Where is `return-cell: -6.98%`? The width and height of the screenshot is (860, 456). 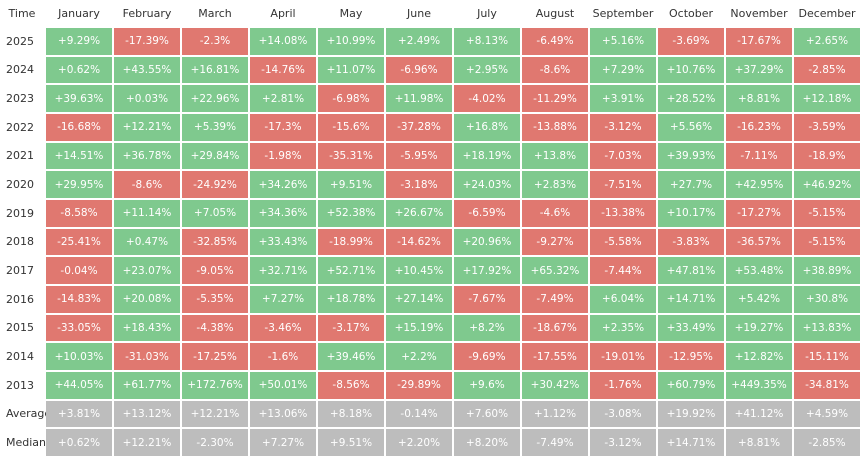 return-cell: -6.98% is located at coordinates (351, 98).